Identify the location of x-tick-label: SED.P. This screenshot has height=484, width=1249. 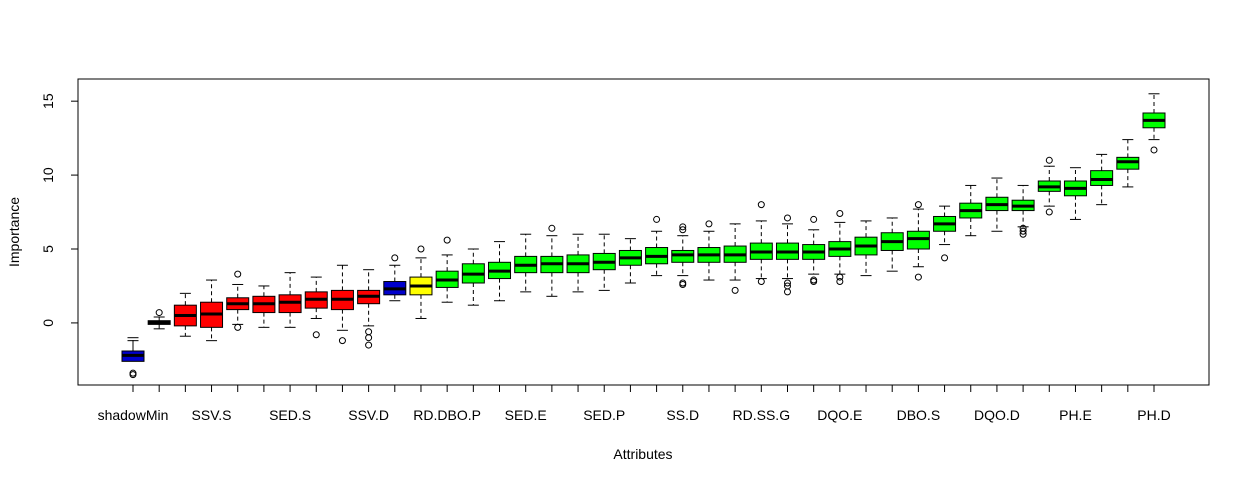
(604, 415).